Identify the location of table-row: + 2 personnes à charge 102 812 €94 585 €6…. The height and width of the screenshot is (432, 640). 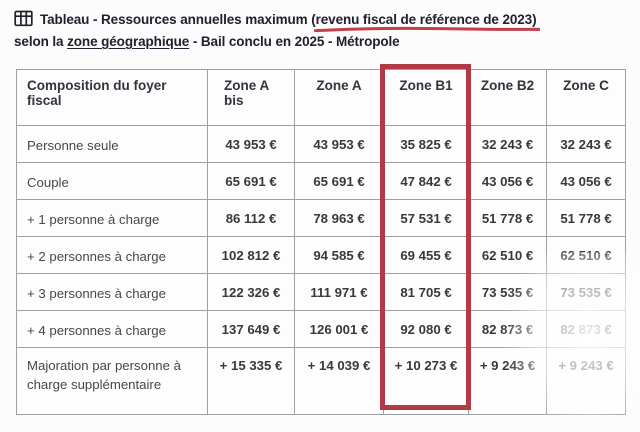
(321, 255).